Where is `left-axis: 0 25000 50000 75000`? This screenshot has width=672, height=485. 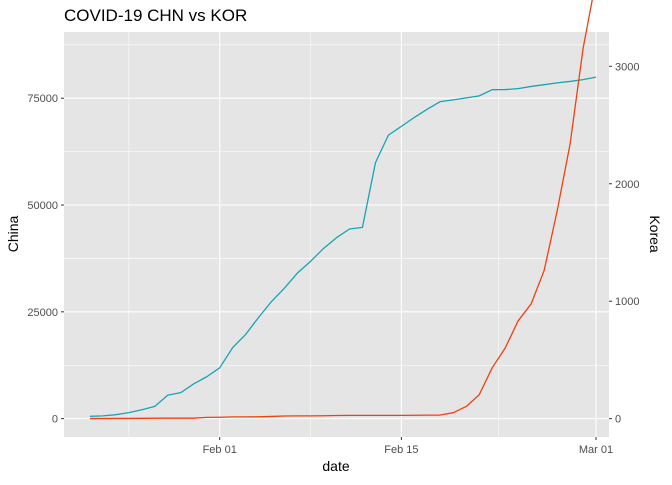
left-axis: 0 25000 50000 75000 is located at coordinates (45, 259).